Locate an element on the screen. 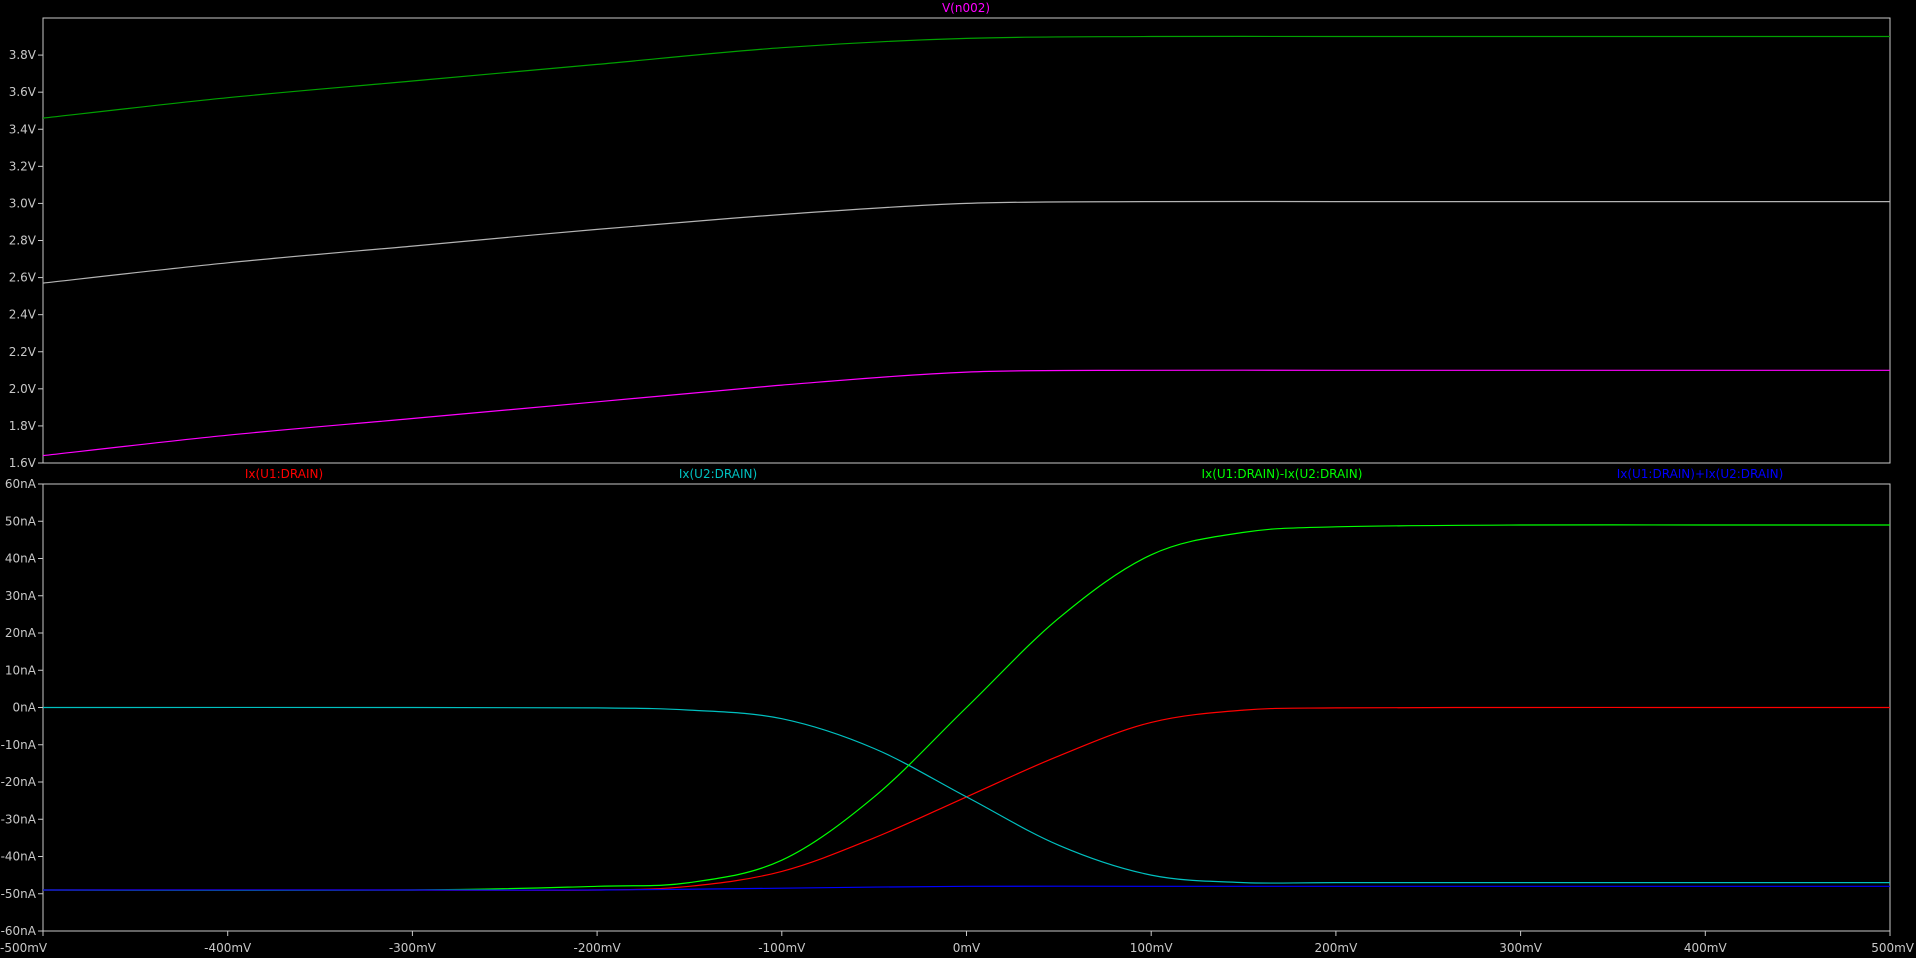 This screenshot has height=958, width=1916. y-tick-label: 10nA is located at coordinates (21, 670).